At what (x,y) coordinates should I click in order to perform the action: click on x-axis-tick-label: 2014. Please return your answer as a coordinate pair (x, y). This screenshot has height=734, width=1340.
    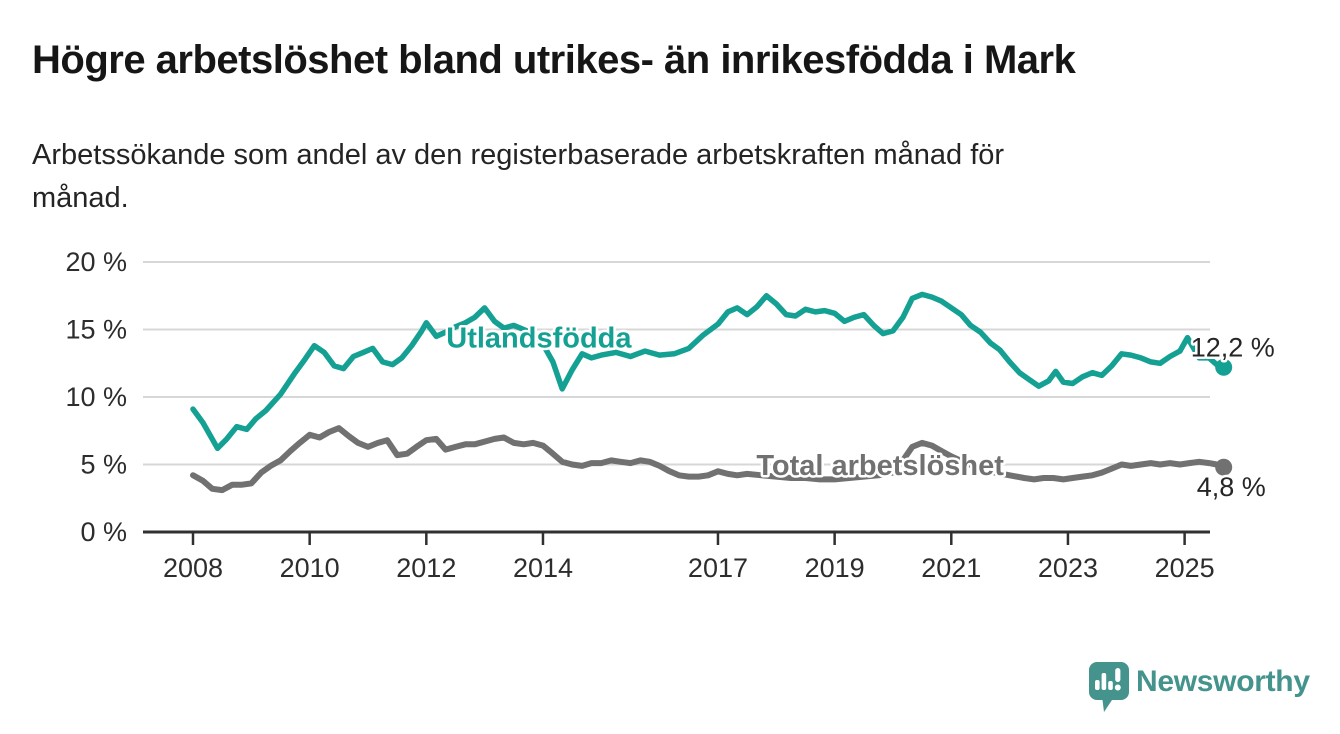
    Looking at the image, I should click on (543, 568).